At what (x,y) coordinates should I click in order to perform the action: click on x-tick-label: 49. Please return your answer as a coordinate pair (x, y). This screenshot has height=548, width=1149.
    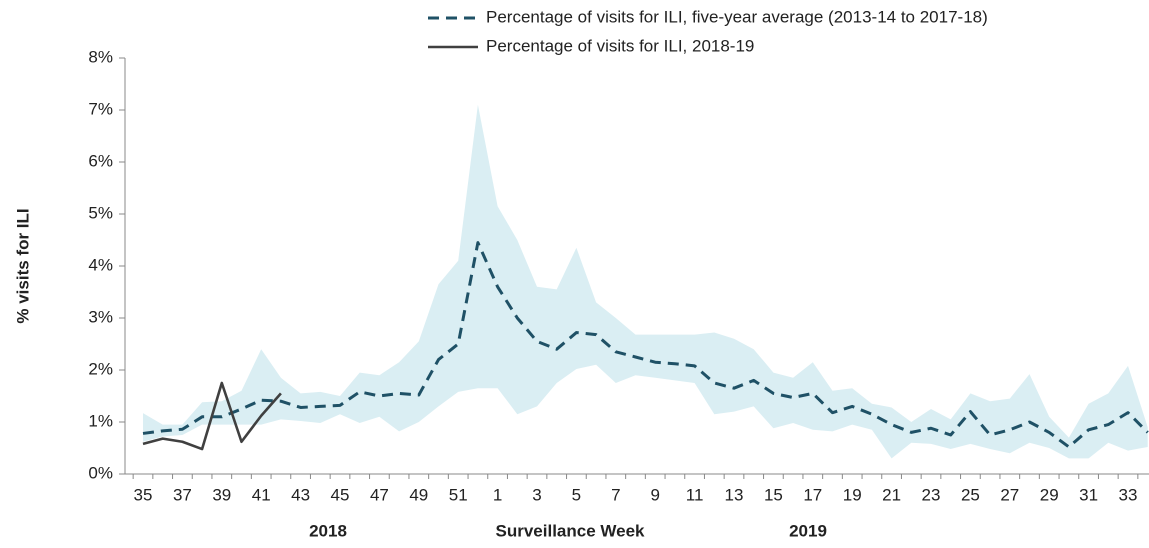
    Looking at the image, I should click on (418, 494).